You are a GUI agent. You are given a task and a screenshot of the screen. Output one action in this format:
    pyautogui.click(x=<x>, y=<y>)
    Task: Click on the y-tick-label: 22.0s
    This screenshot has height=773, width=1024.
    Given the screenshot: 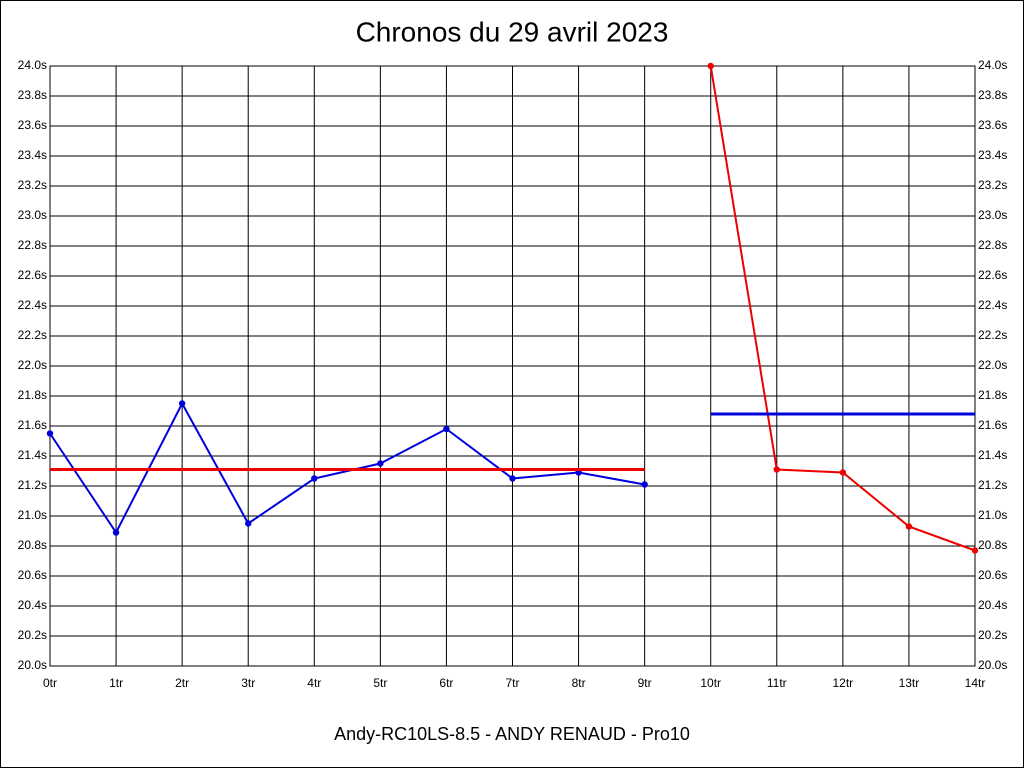 What is the action you would take?
    pyautogui.click(x=32, y=365)
    